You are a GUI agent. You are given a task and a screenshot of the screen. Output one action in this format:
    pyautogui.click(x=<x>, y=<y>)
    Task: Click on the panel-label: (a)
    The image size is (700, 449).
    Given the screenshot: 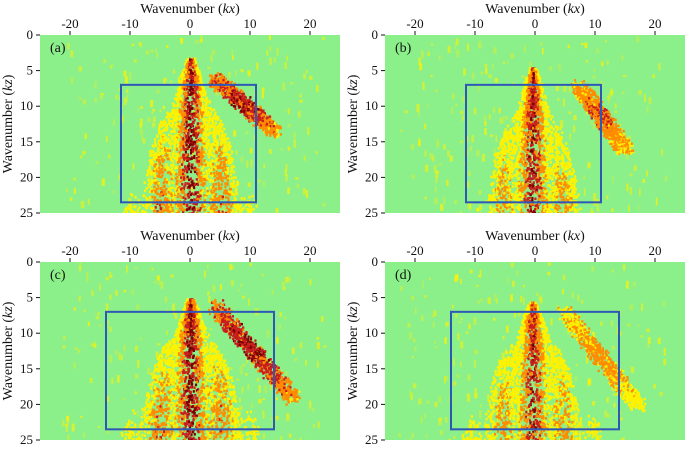 What is the action you would take?
    pyautogui.click(x=58, y=48)
    